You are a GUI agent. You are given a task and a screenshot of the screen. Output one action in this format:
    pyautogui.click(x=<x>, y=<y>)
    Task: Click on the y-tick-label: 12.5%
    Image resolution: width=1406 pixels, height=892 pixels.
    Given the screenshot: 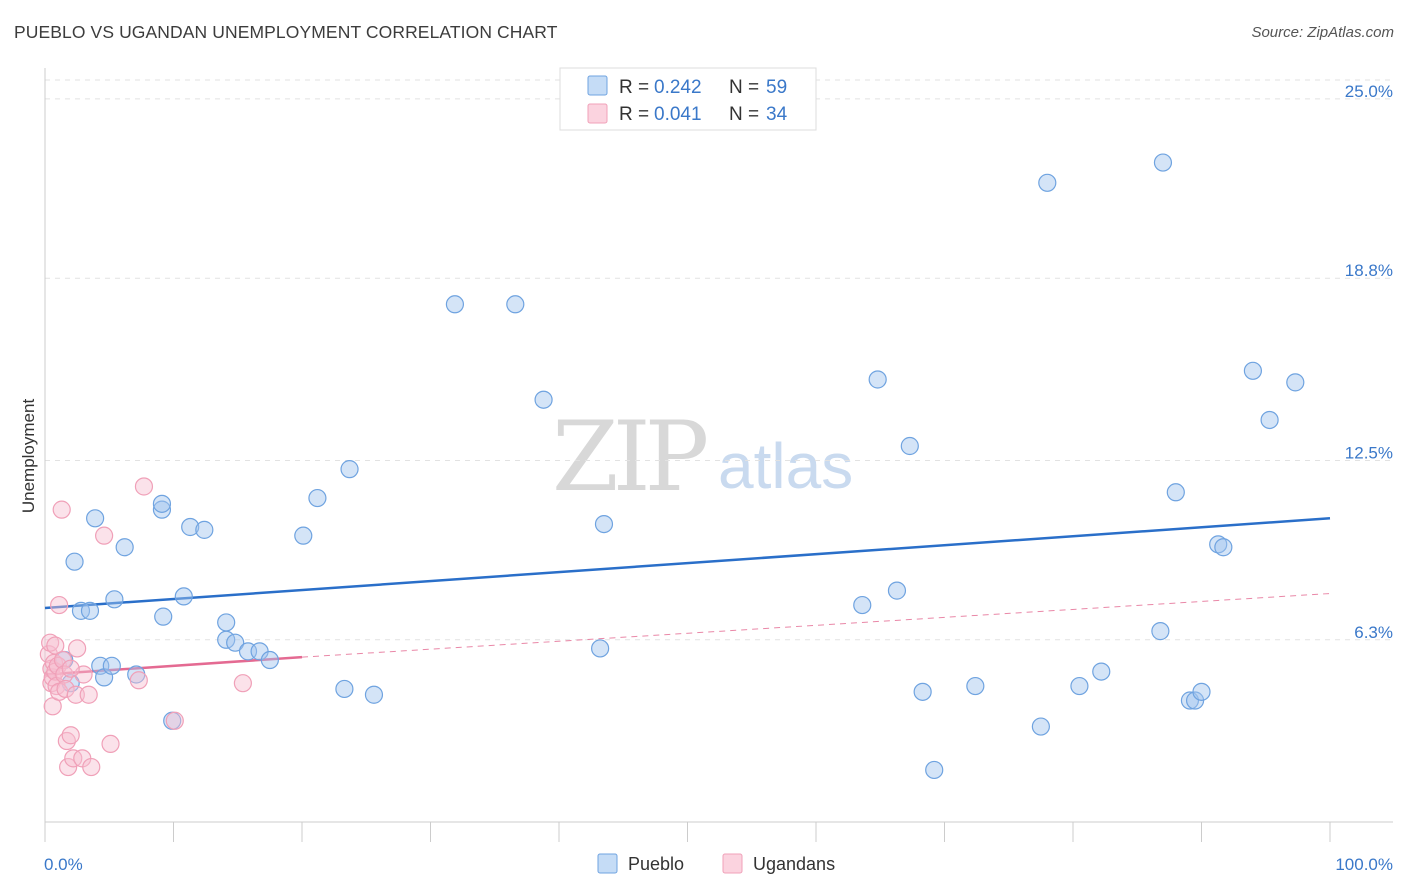 What is the action you would take?
    pyautogui.click(x=1369, y=452)
    